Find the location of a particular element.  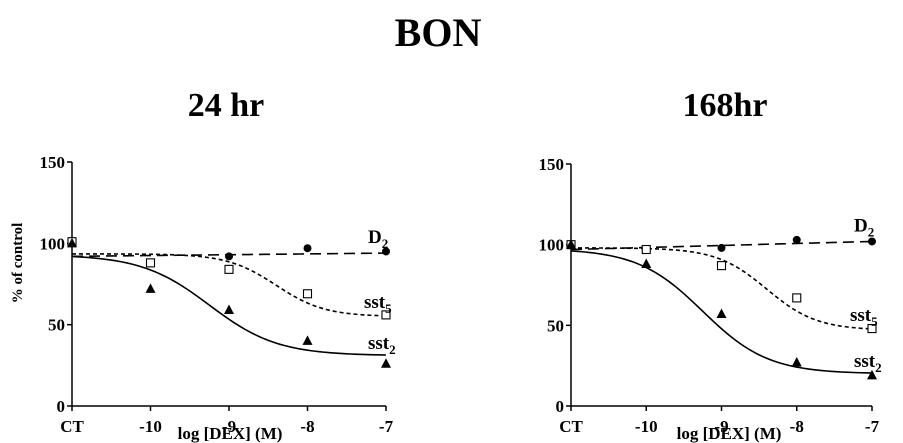

panel-title: 24 hr is located at coordinates (226, 105).